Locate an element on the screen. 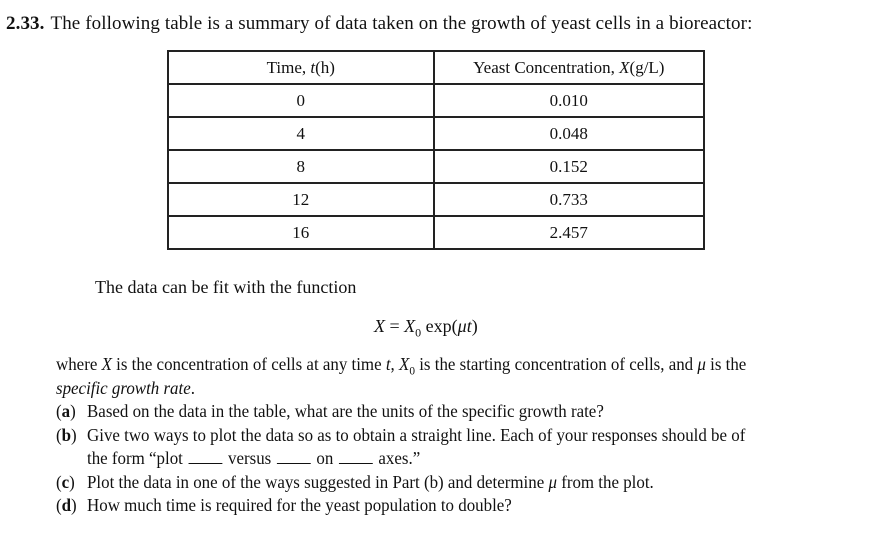 Image resolution: width=877 pixels, height=534 pixels. cell-time: 0 is located at coordinates (301, 100).